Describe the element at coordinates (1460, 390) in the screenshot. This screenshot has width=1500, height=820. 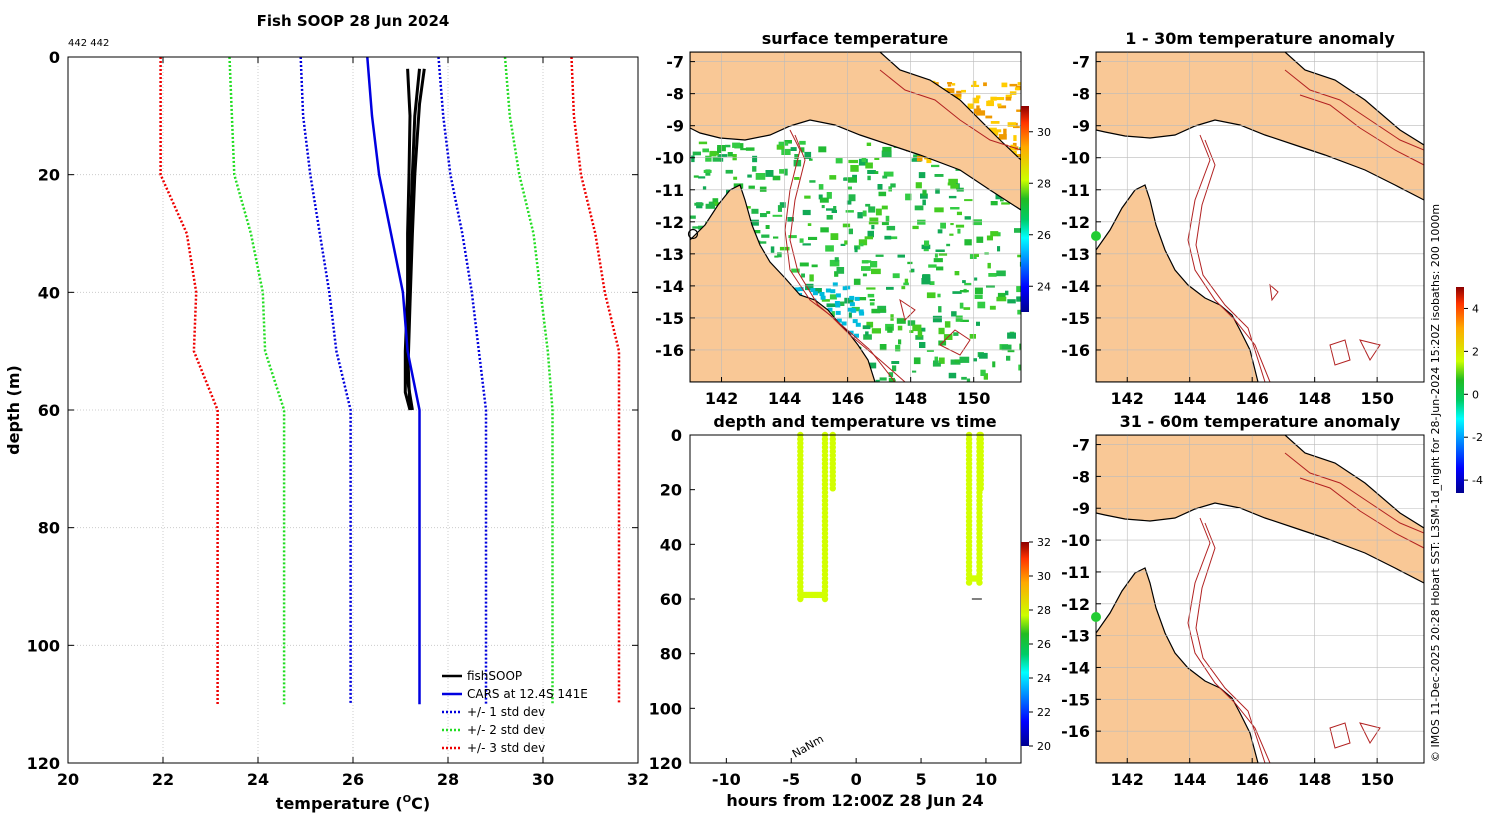
I see `anomaly-colorbar` at that location.